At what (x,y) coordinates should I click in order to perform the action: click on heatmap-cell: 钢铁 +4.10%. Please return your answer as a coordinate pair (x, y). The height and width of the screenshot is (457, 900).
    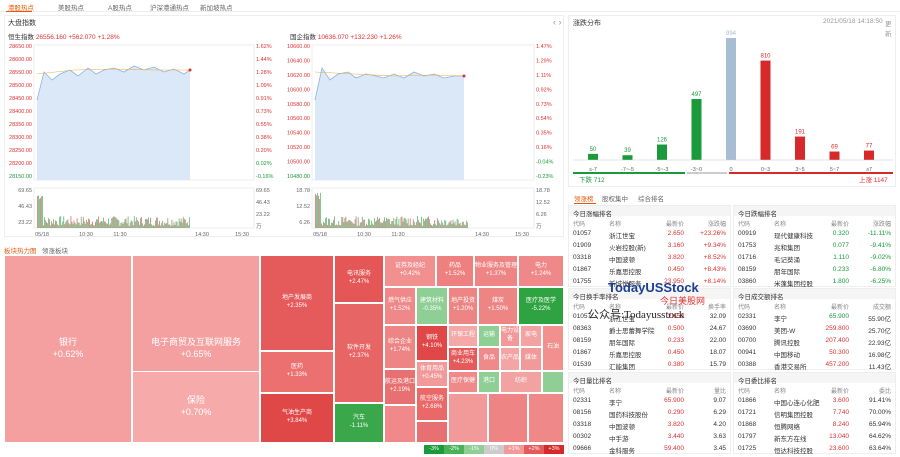
    Looking at the image, I should click on (432, 343).